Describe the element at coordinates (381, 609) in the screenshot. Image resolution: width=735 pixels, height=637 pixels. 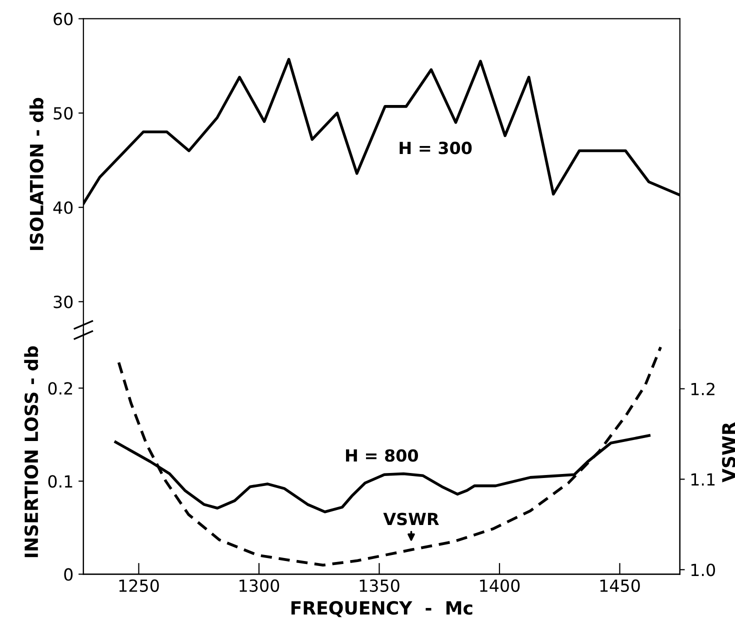
I see `x-axis-title: FREQUENCY - Mc` at that location.